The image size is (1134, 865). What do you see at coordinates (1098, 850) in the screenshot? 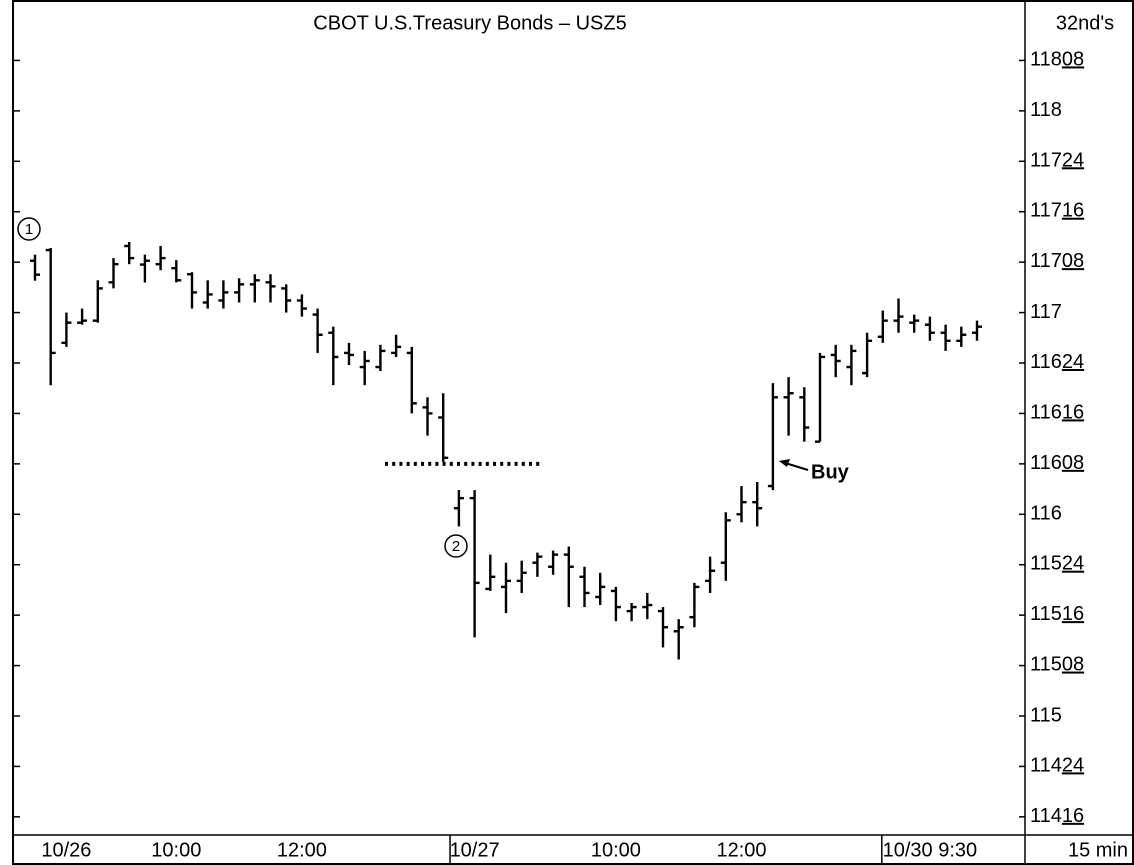
I see `interval-label: 15 min` at bounding box center [1098, 850].